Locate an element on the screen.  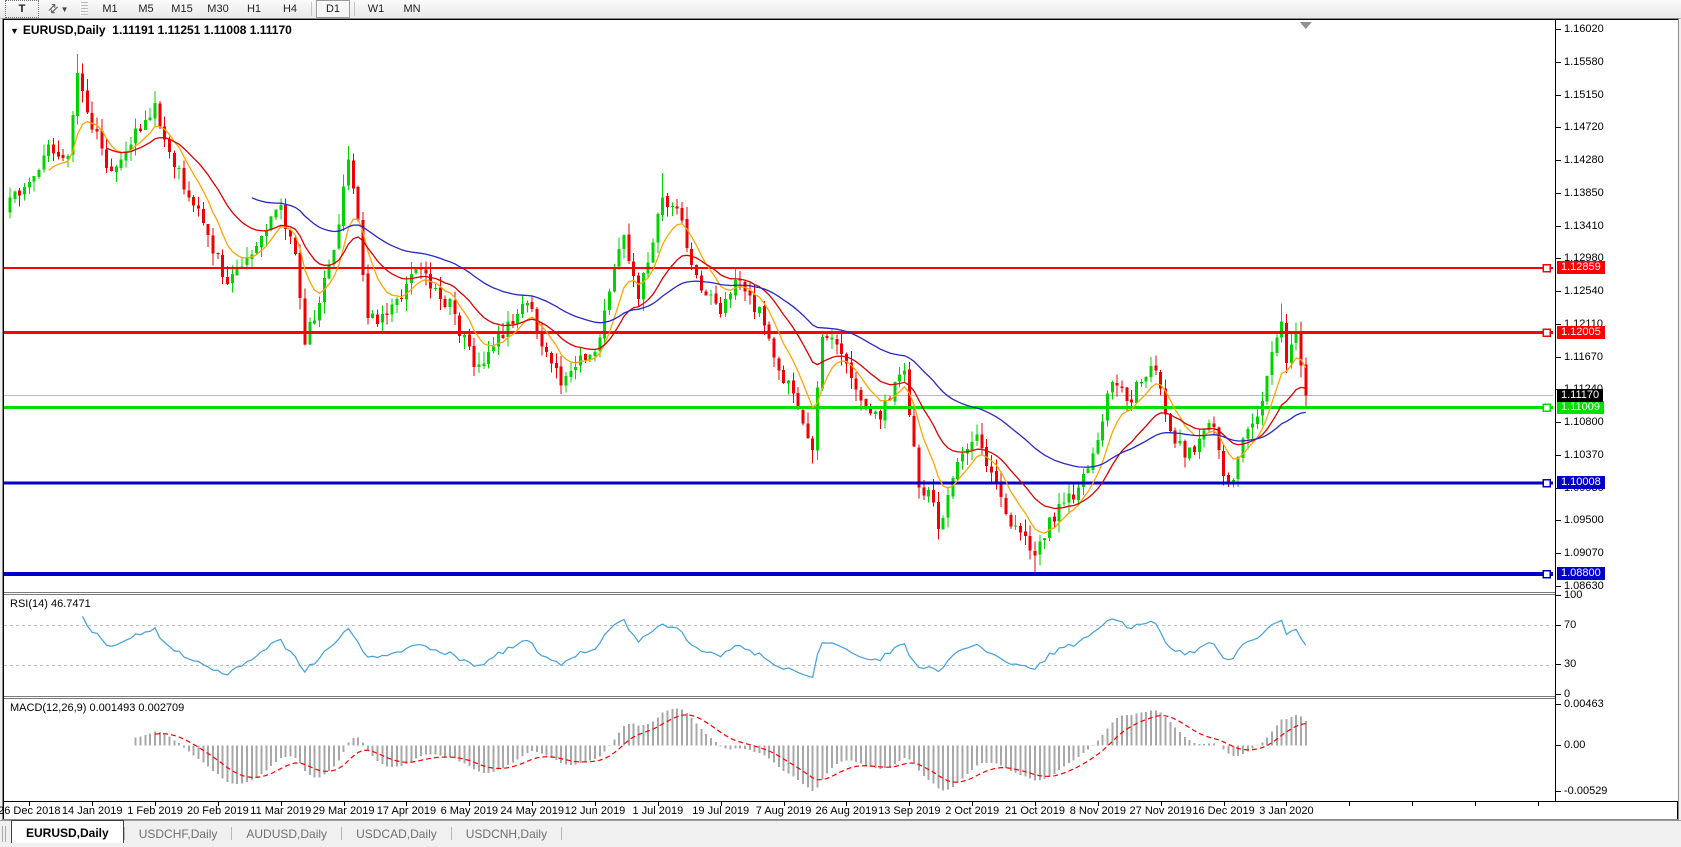
status-strip is located at coordinates (840, 844).